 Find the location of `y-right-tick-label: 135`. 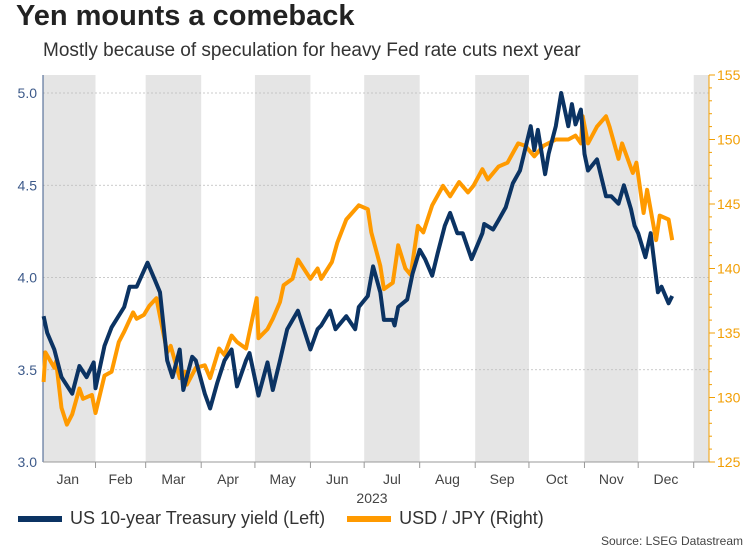

y-right-tick-label: 135 is located at coordinates (729, 333).